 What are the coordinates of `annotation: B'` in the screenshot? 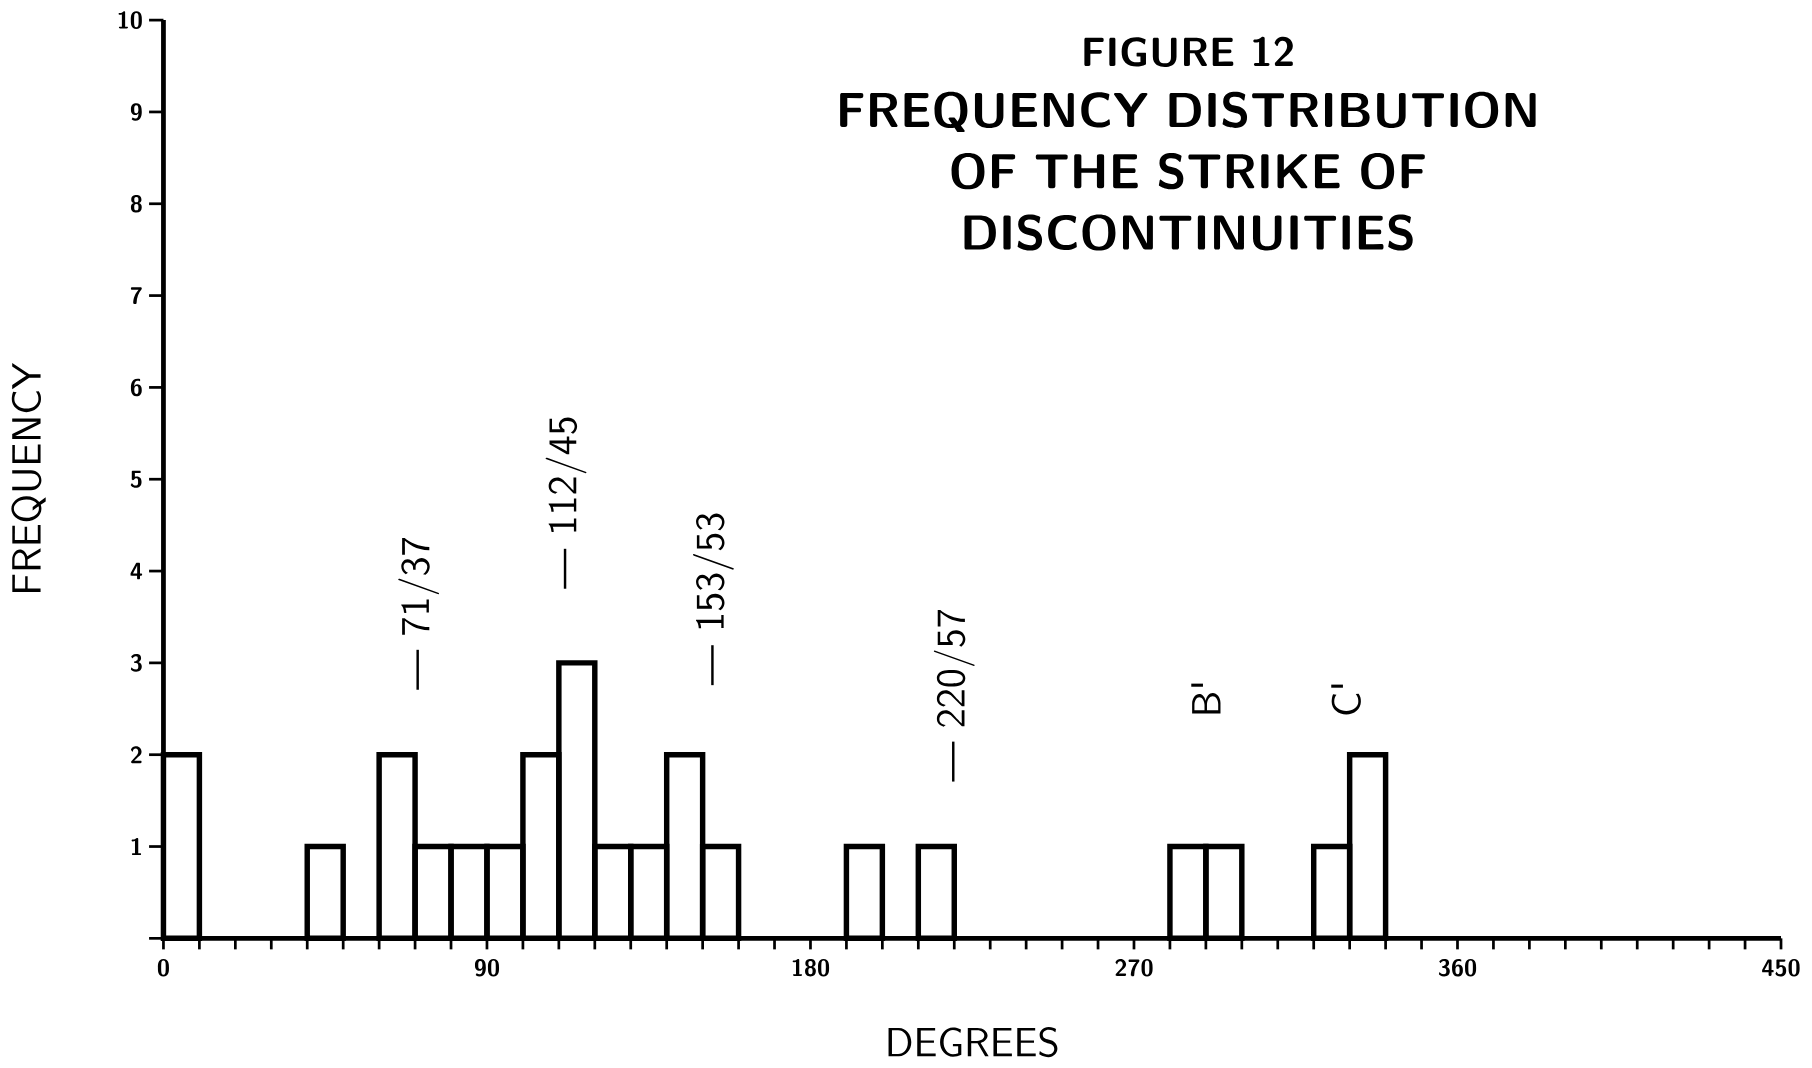 It's located at (1206, 698).